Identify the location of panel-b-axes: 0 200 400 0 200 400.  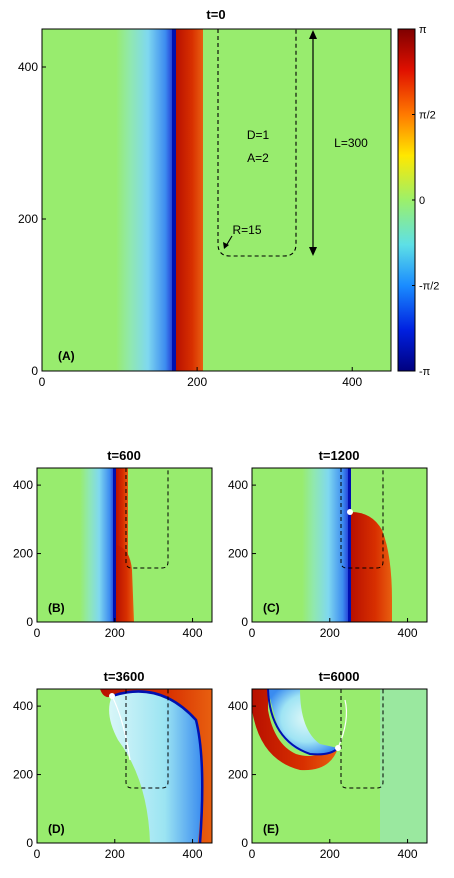
(108, 559).